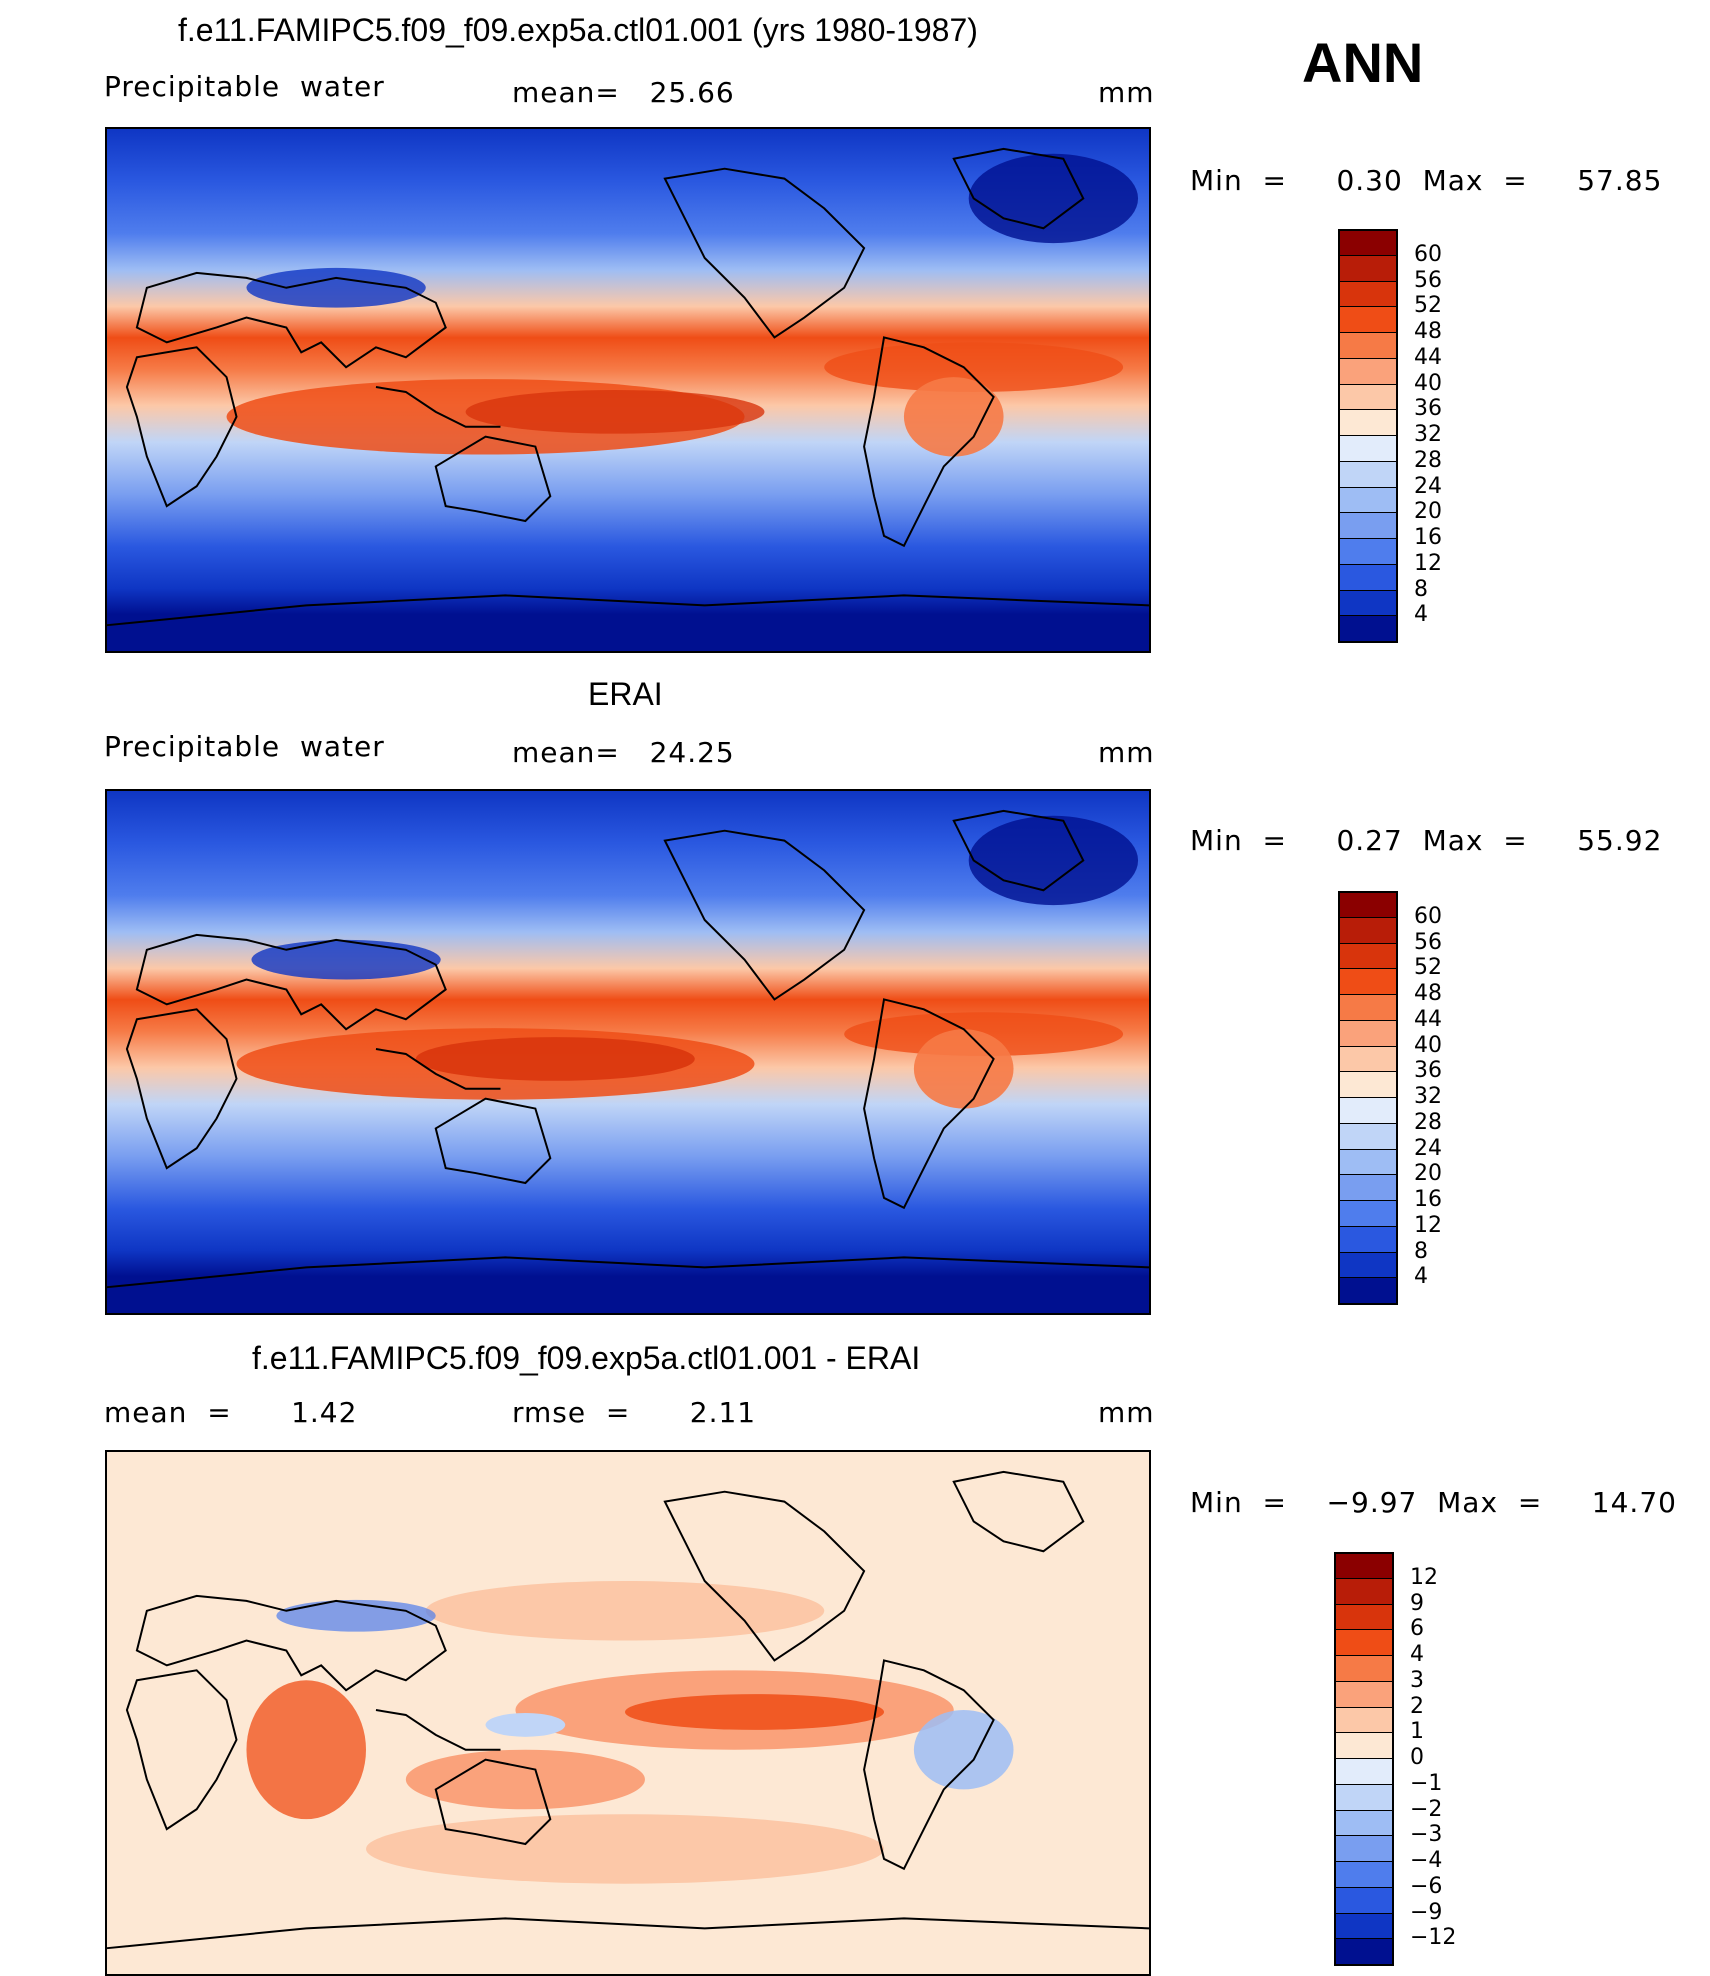 This screenshot has width=1710, height=1976. I want to click on colorbar-tick-label: 0, so click(1417, 1757).